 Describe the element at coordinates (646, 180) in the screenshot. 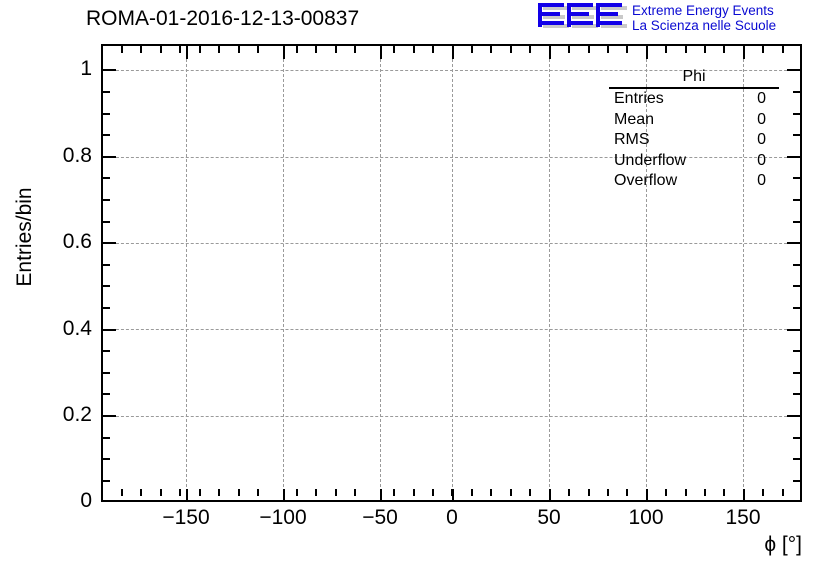

I see `stats-key: Overflow` at that location.